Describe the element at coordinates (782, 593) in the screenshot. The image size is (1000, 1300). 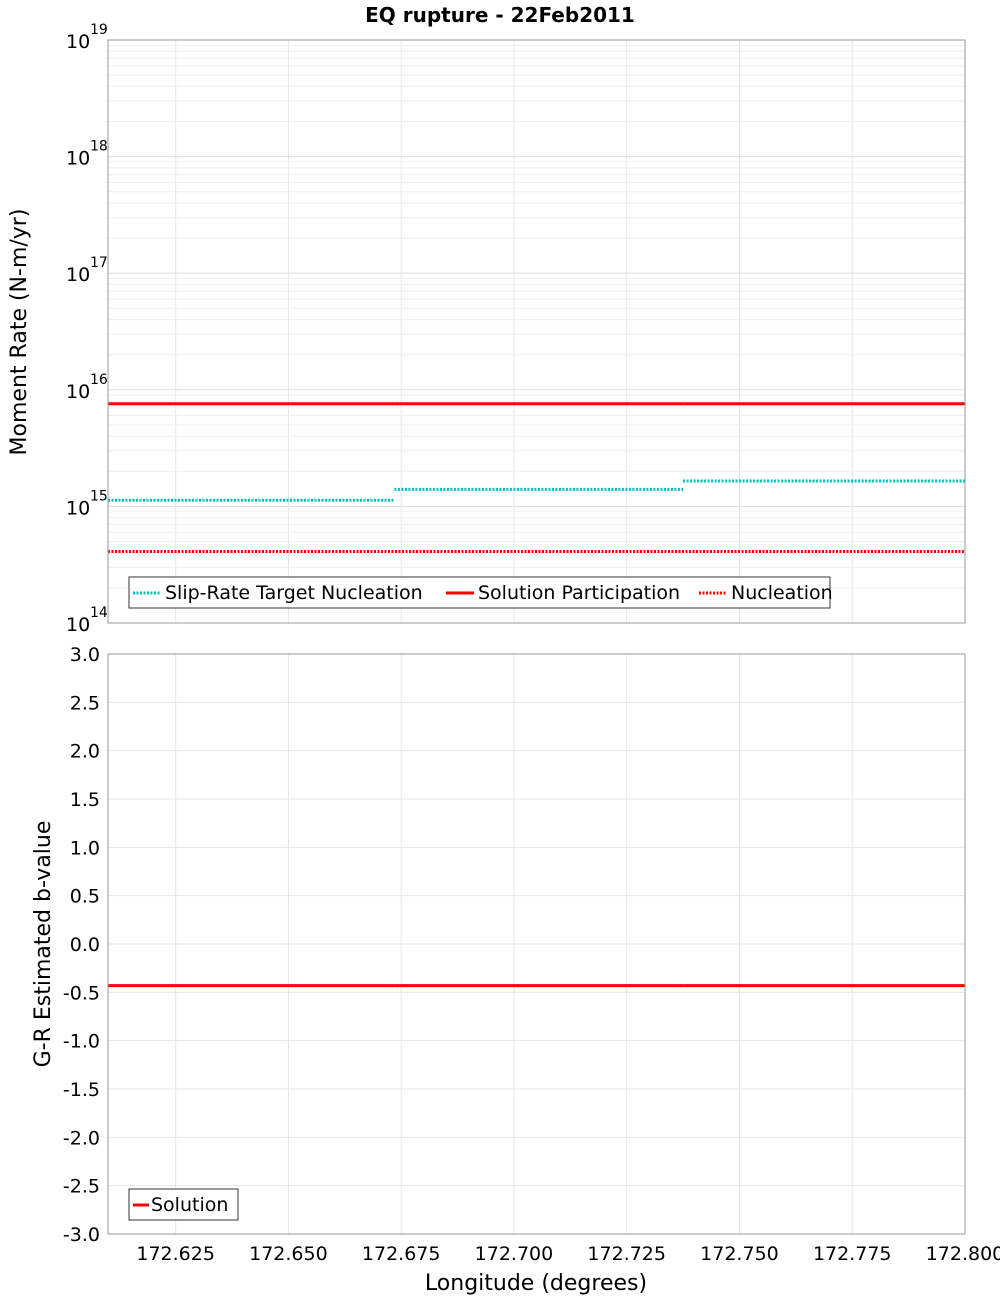
I see `legend-label-nucleation: Nucleation` at that location.